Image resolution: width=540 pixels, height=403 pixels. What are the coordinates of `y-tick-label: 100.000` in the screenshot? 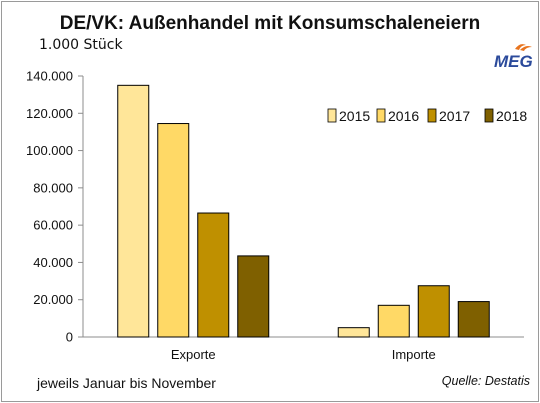 It's located at (49, 150).